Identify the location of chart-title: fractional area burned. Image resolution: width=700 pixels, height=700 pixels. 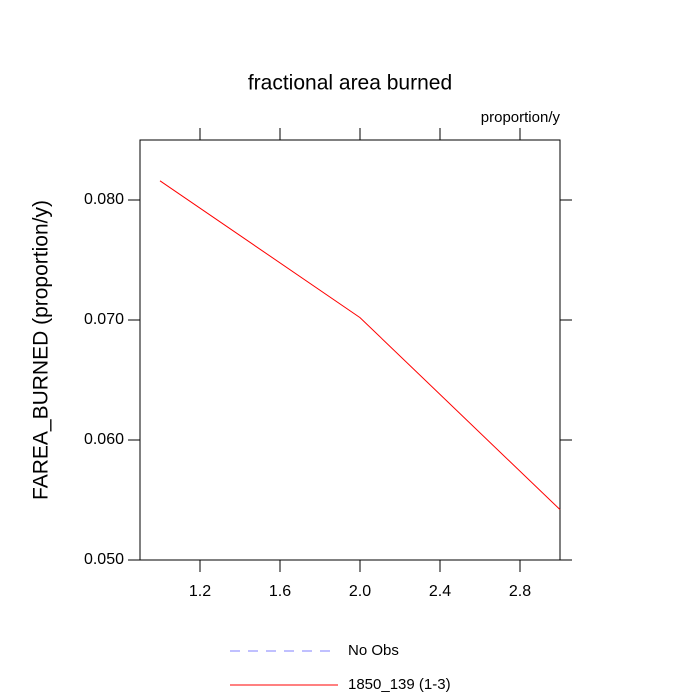
(350, 83).